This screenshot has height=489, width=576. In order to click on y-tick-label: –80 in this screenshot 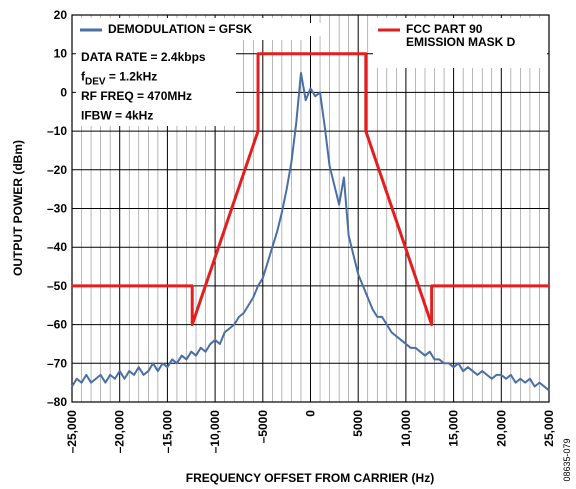, I will do `click(57, 402)`.